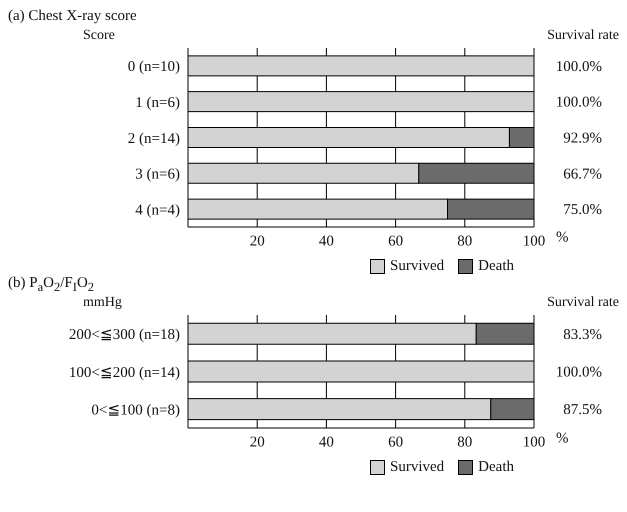  Describe the element at coordinates (135, 410) in the screenshot. I see `y-tick-label: 0<≦100 (n=8)` at that location.